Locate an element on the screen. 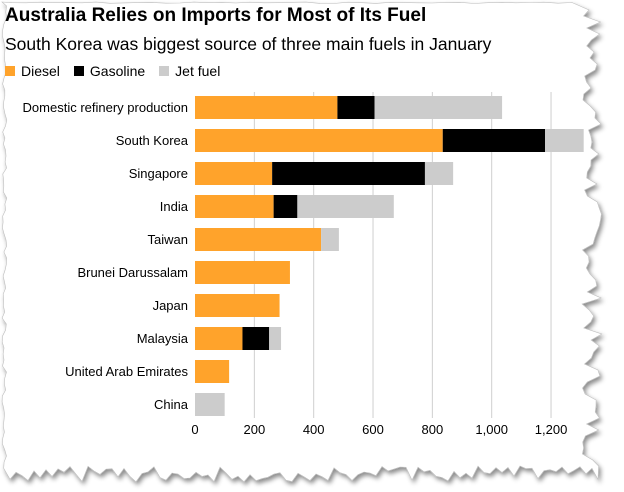  legend-item-gasoline: Gasoline is located at coordinates (109, 71).